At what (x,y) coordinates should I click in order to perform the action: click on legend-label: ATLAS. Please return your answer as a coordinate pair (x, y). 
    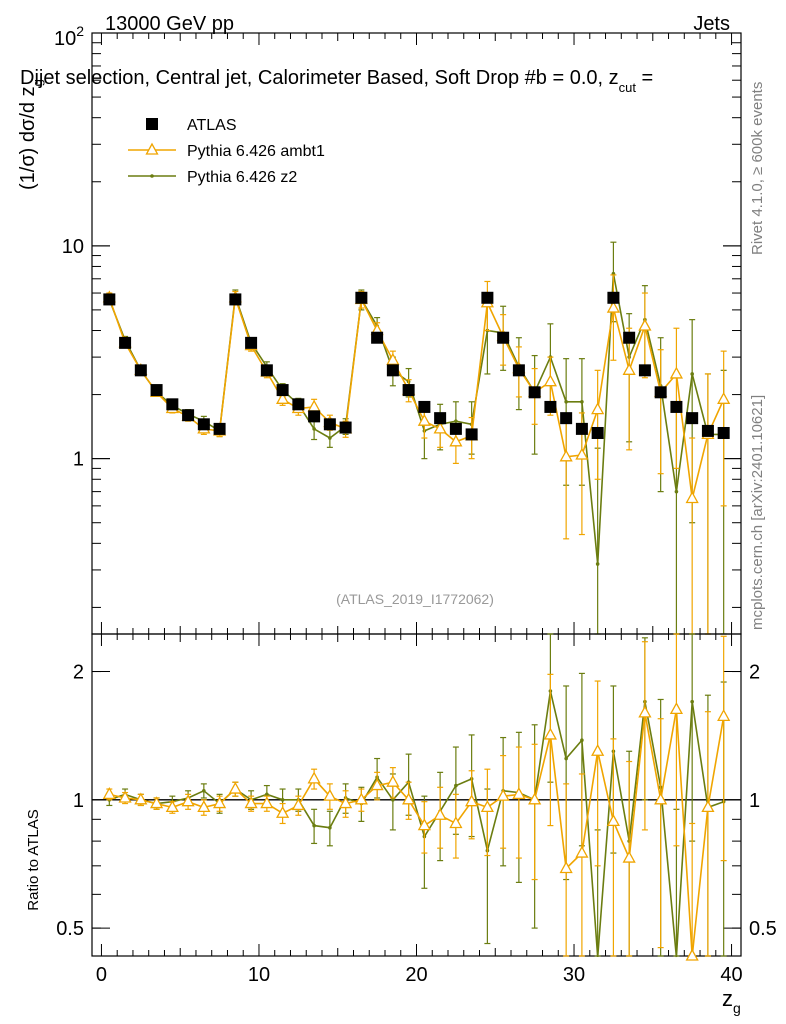
    Looking at the image, I should click on (212, 125).